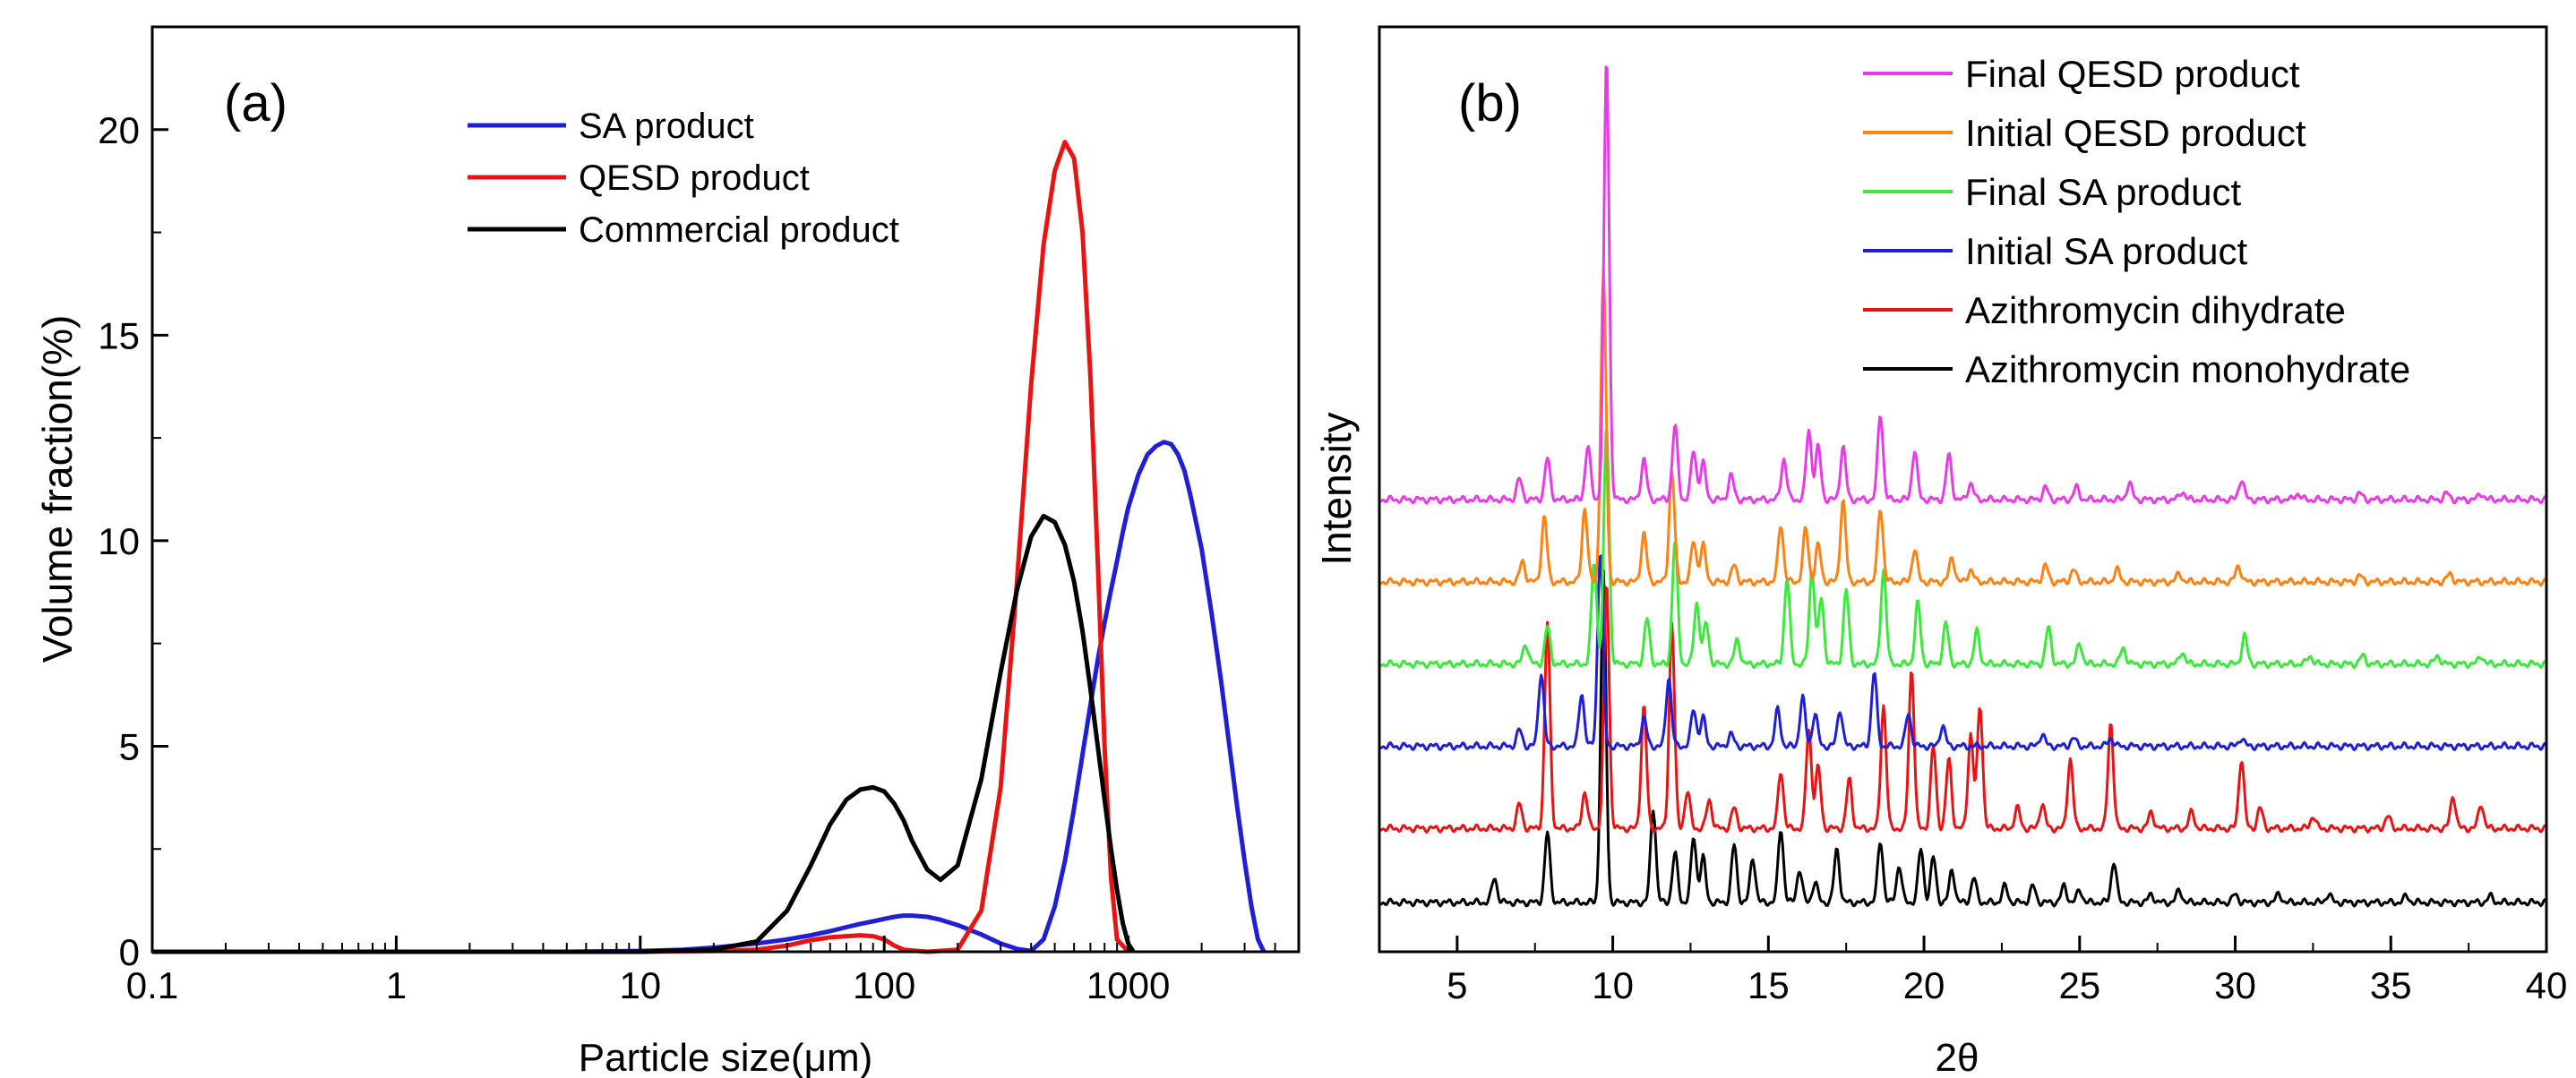  What do you see at coordinates (119, 130) in the screenshot?
I see `y-tick-label: 20` at bounding box center [119, 130].